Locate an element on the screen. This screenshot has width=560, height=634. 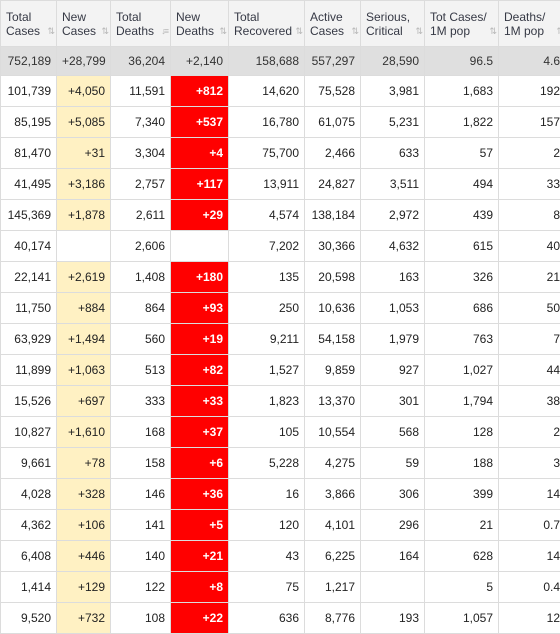
total-deaths-cell: 36,204 is located at coordinates (141, 61).